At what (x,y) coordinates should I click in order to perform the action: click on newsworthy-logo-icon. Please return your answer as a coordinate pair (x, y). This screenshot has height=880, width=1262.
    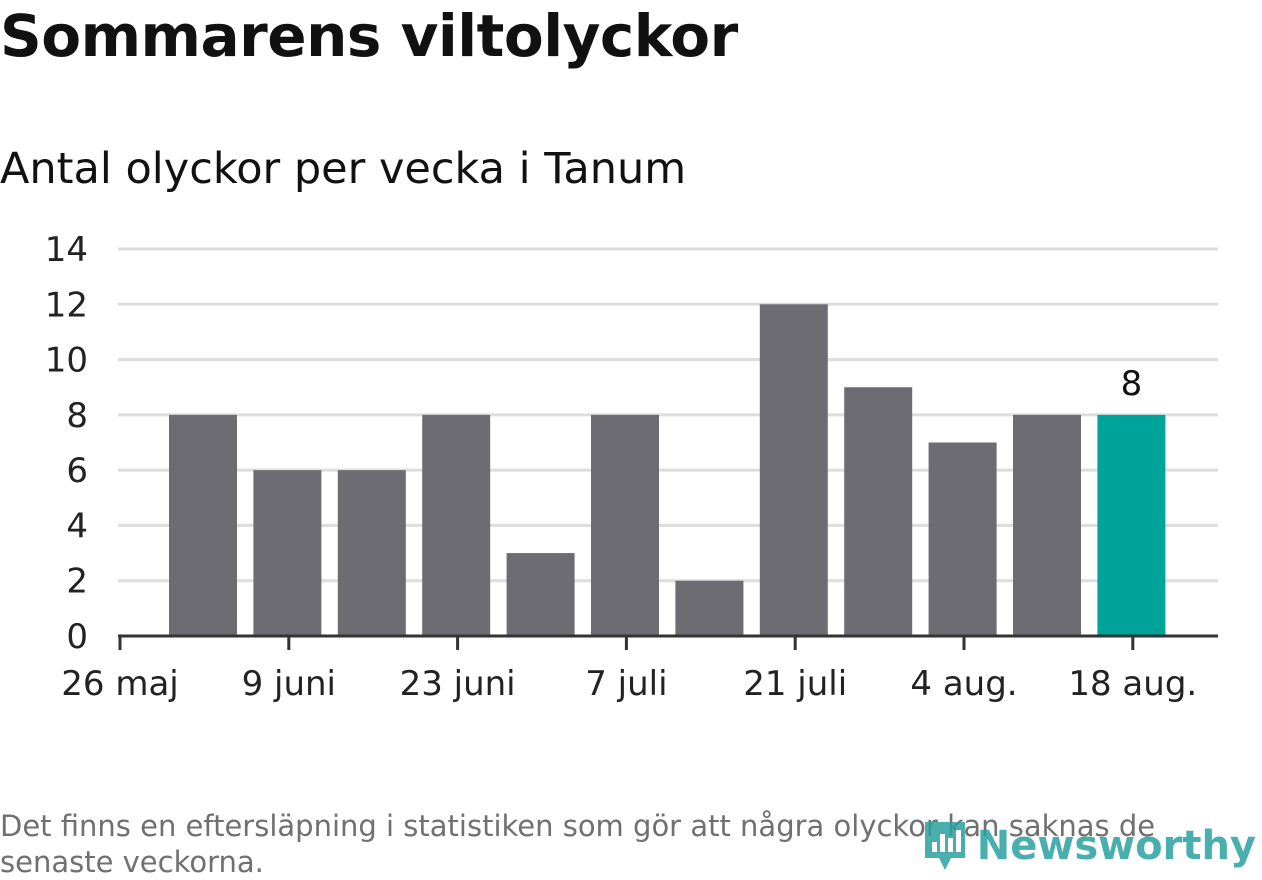
    Looking at the image, I should click on (944, 846).